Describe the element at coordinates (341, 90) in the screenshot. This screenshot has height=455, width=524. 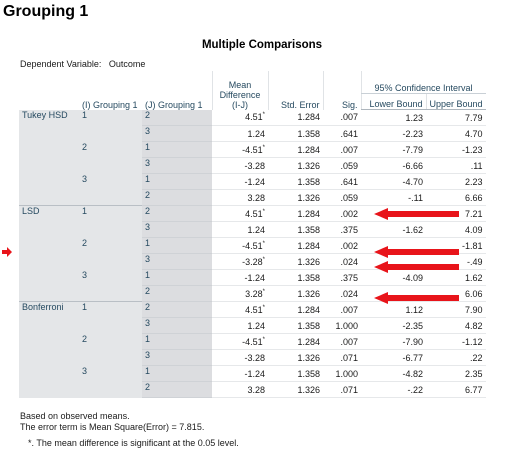
I see `sig-header: Sig.` at that location.